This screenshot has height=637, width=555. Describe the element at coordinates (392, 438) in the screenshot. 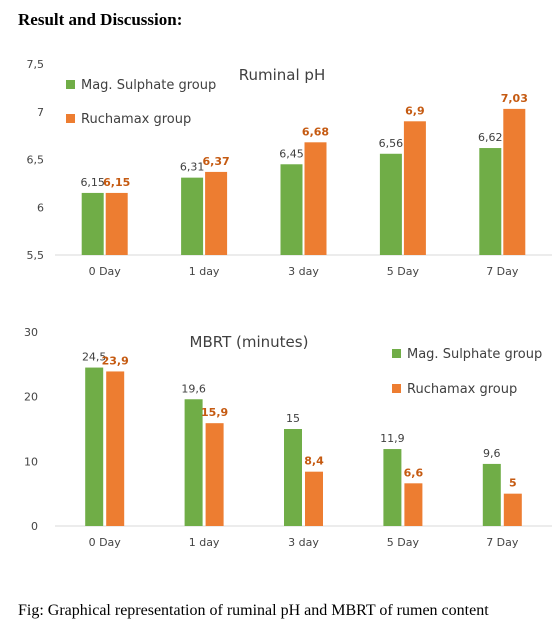

I see `data-label: 11,9` at that location.